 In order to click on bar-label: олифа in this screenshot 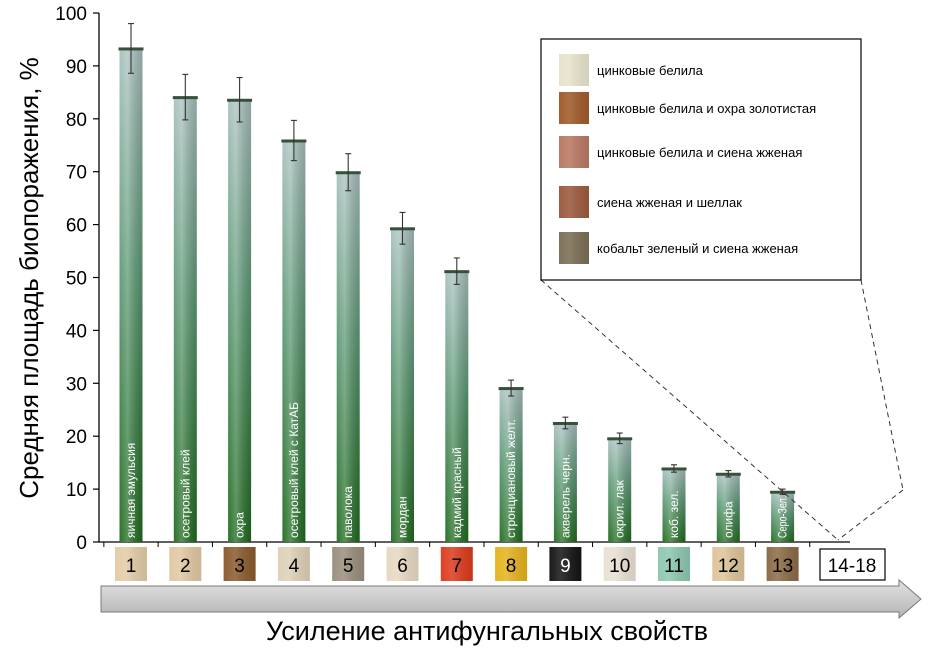, I will do `click(728, 519)`.